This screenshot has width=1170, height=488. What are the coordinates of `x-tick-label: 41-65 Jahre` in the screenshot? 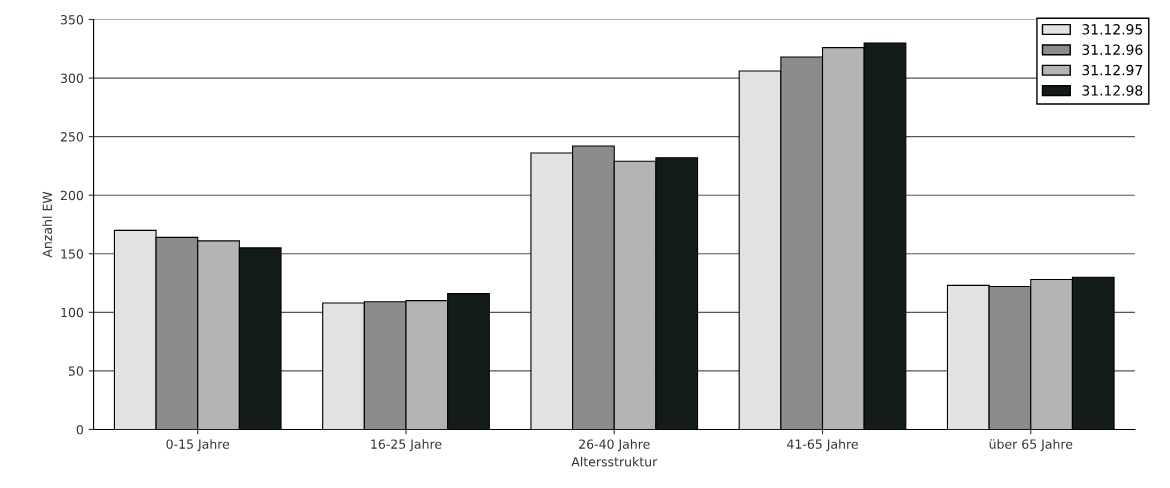 It's located at (822, 445).